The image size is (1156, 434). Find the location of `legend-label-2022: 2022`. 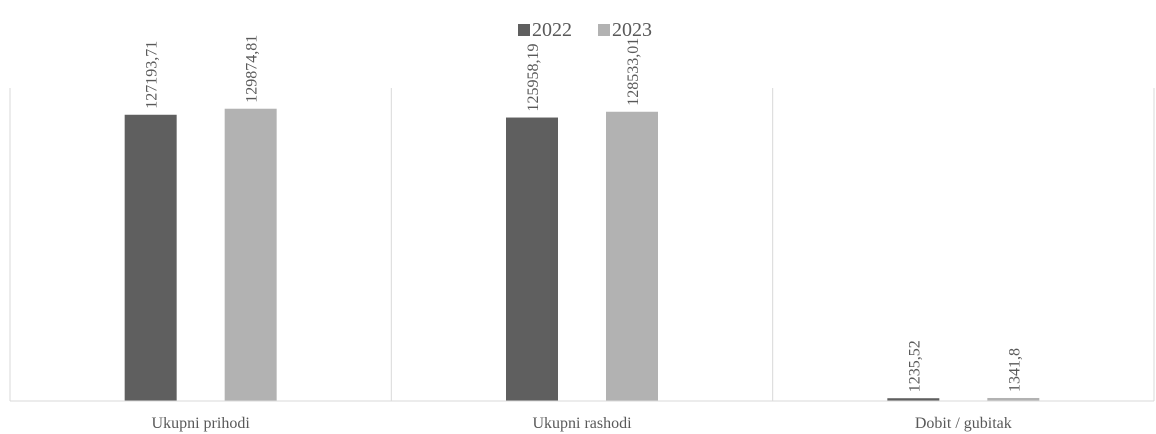

legend-label-2022: 2022 is located at coordinates (552, 30).